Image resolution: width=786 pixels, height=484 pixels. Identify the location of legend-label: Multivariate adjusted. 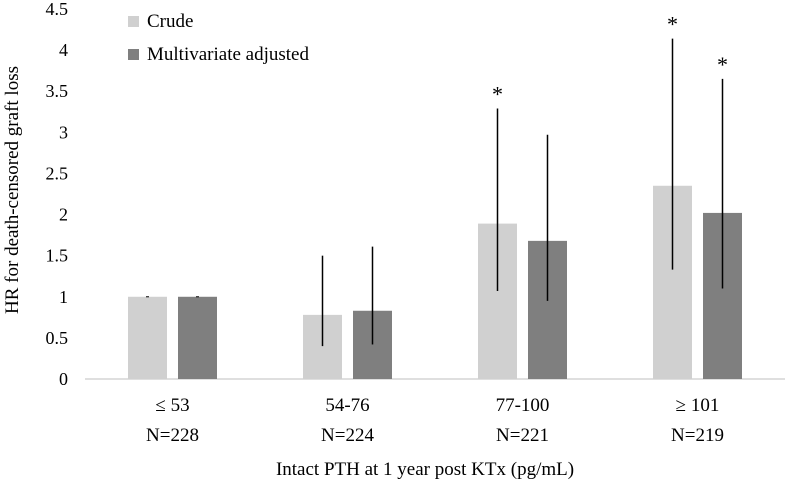
(228, 54).